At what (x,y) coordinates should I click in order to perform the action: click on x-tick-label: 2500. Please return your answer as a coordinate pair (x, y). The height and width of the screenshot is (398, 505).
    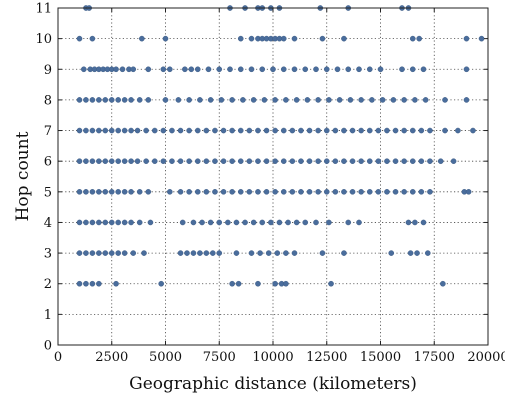
    Looking at the image, I should click on (111, 357).